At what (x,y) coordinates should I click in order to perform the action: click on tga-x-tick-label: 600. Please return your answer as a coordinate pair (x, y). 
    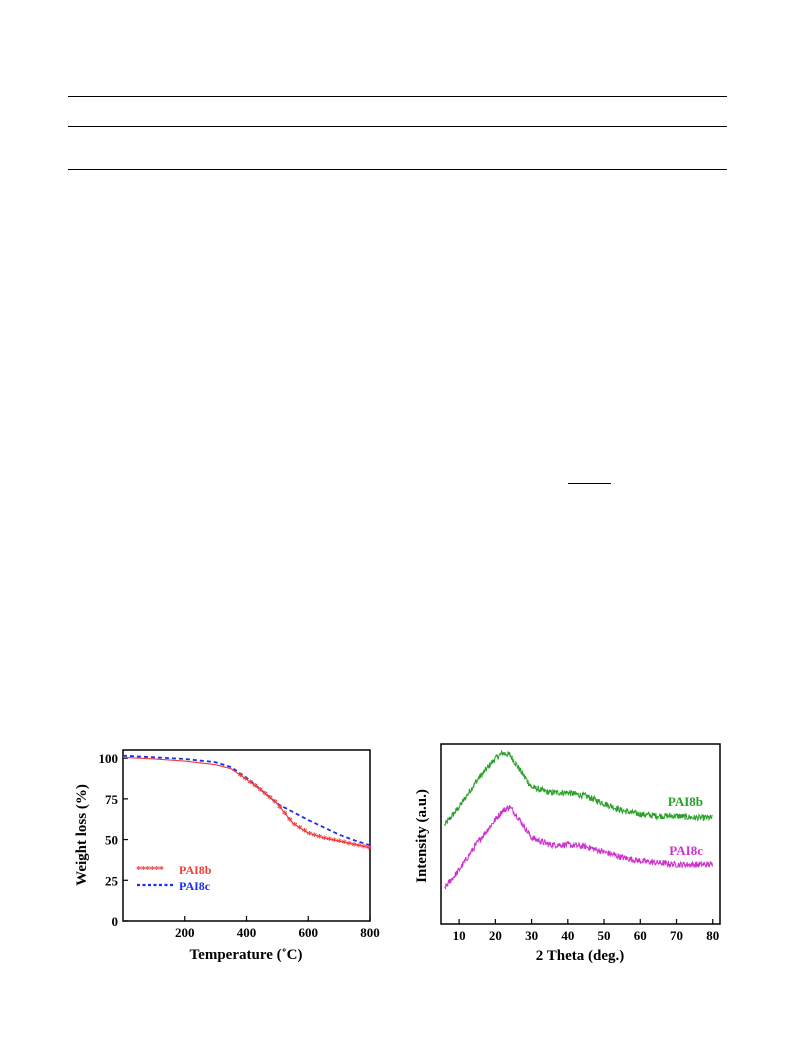
    Looking at the image, I should click on (309, 932).